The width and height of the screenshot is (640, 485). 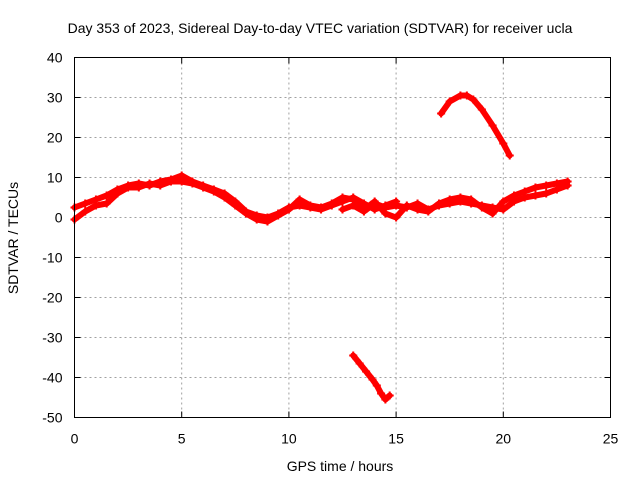 What do you see at coordinates (289, 439) in the screenshot?
I see `x-tick-label: 10` at bounding box center [289, 439].